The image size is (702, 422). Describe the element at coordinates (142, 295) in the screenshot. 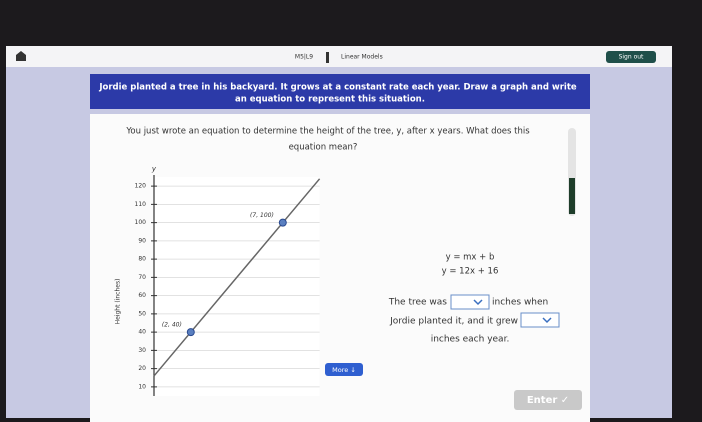

I see `y-tick-label: 60` at that location.